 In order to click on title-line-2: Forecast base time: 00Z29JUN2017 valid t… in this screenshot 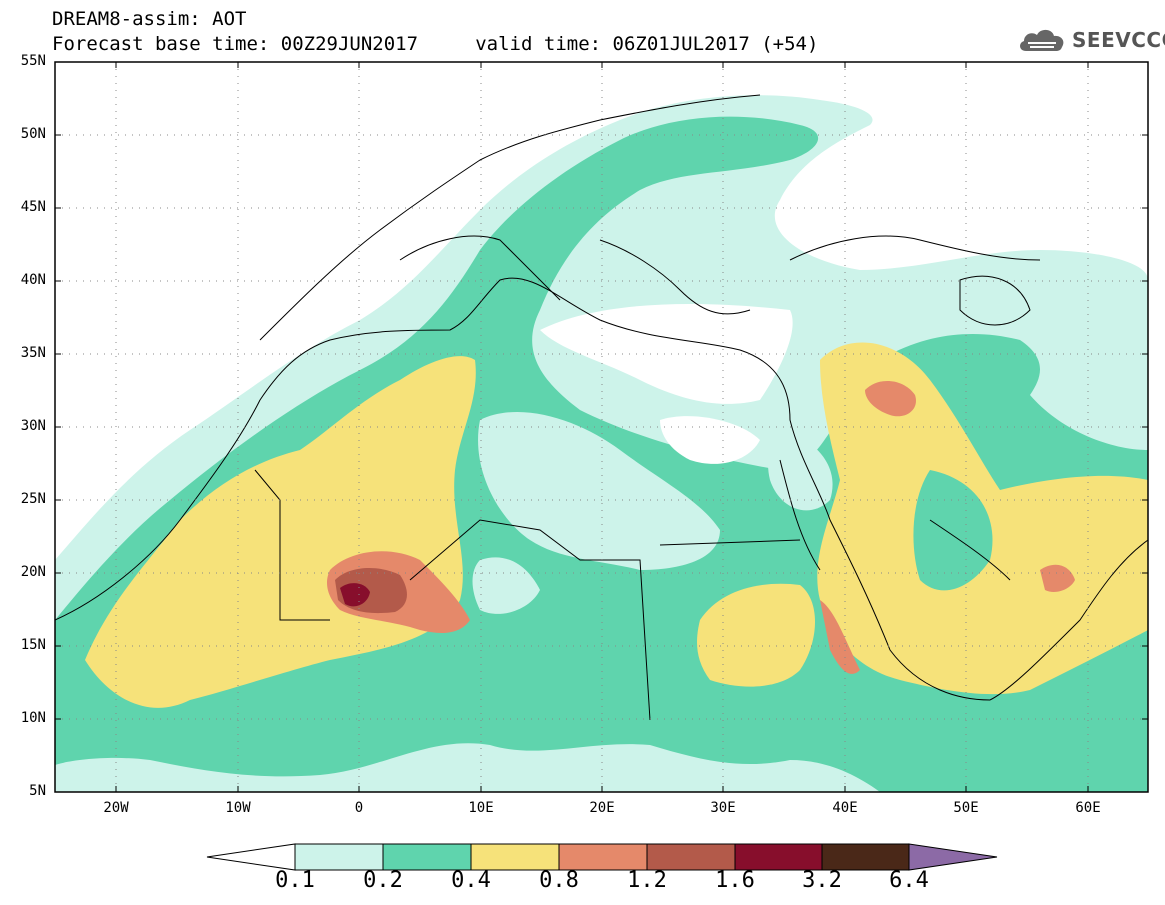, I will do `click(435, 44)`.